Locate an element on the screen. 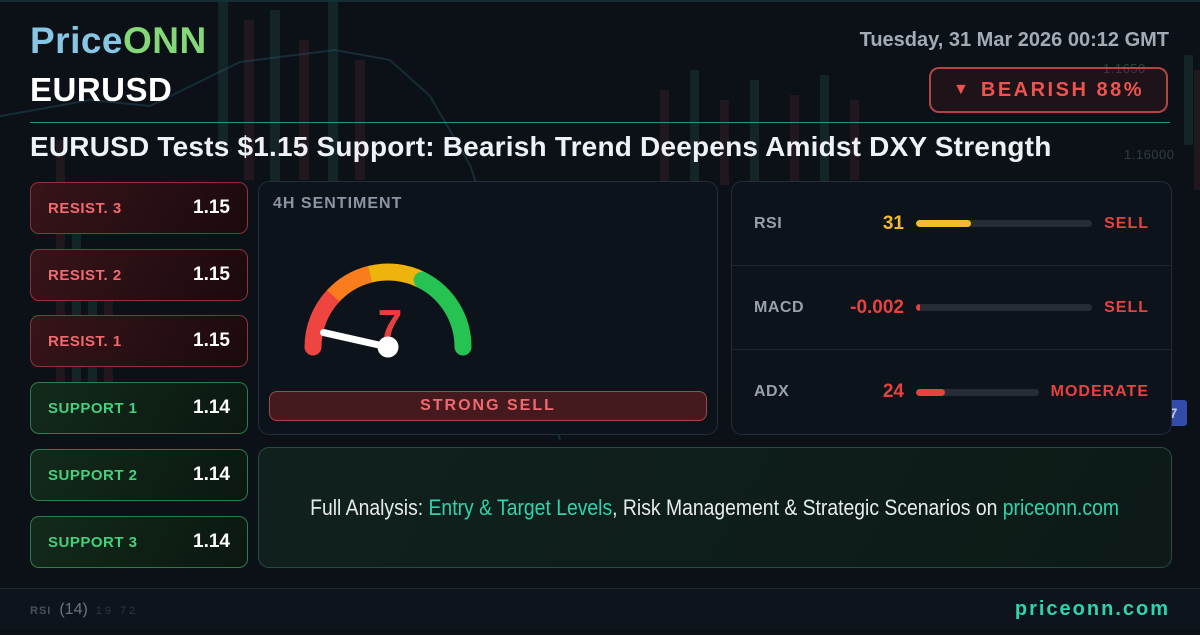  bearish-badge-label: BEARISH 88% is located at coordinates (1062, 89).